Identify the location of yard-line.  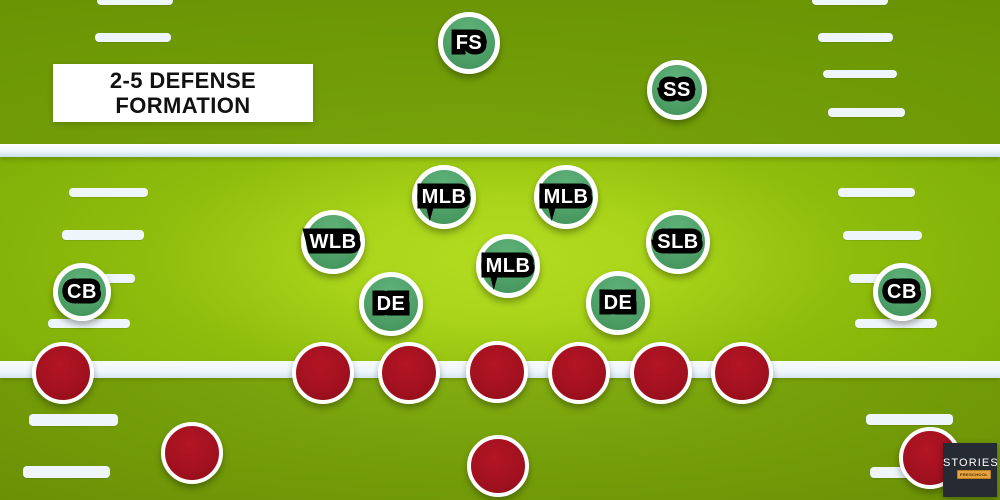
(500, 150).